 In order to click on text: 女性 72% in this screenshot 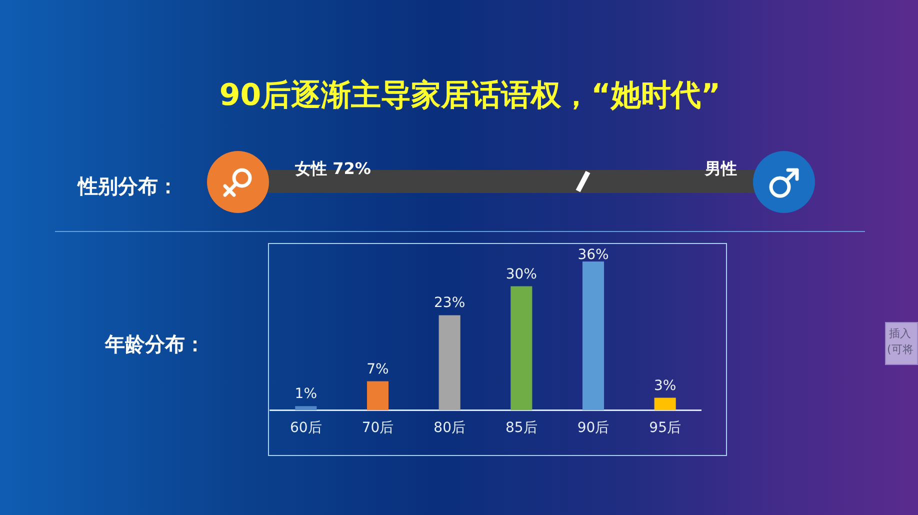, I will do `click(333, 168)`.